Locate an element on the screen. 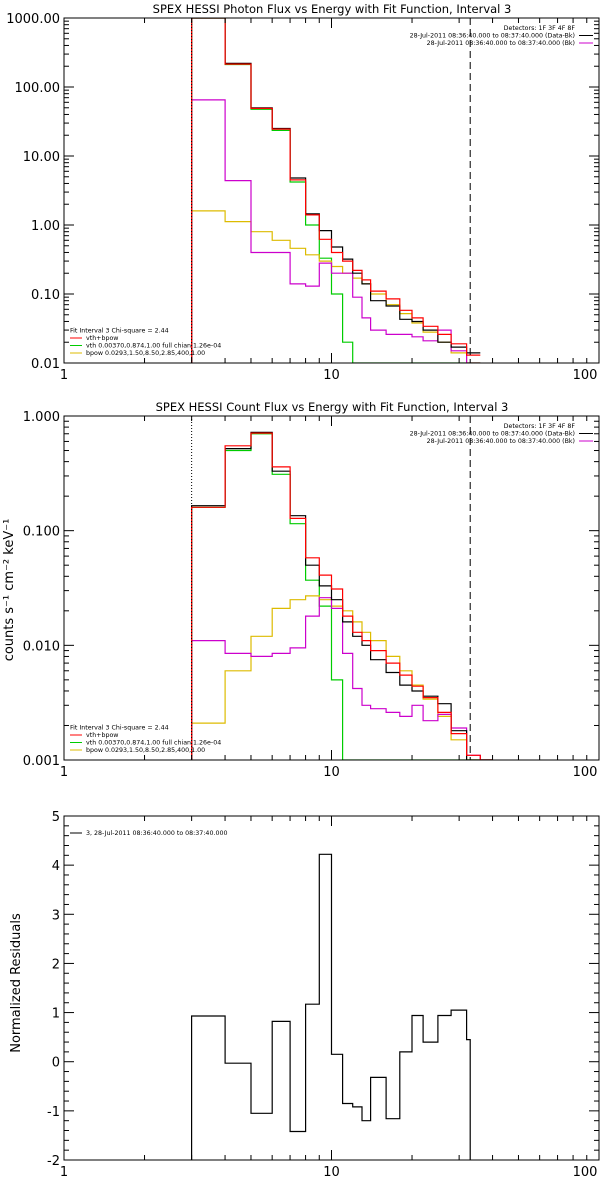 Image resolution: width=600 pixels, height=1200 pixels. residuals-xtick-label-1: 1 is located at coordinates (64, 1172).